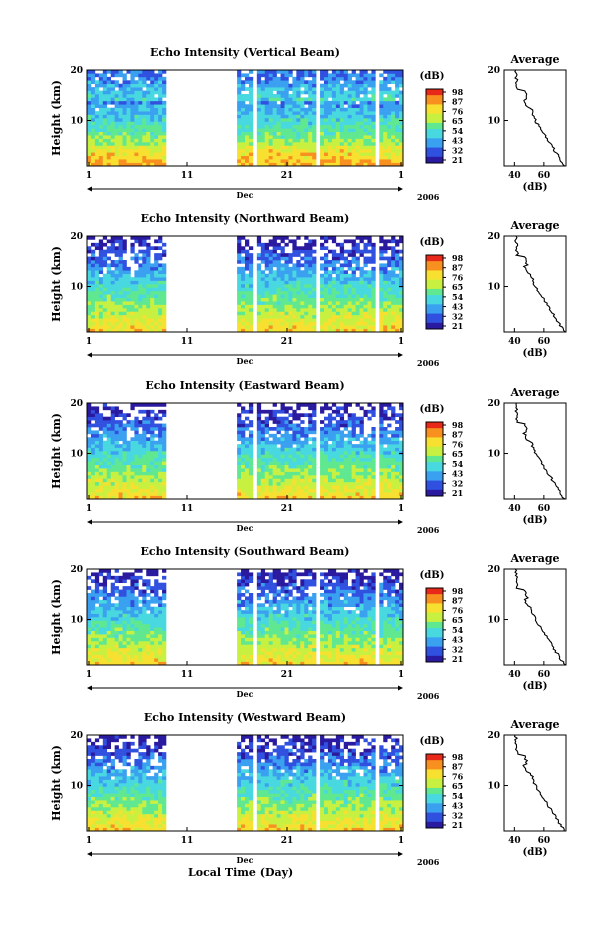 This screenshot has height=931, width=616. I want to click on avg-y-tick-label: 20, so click(493, 71).